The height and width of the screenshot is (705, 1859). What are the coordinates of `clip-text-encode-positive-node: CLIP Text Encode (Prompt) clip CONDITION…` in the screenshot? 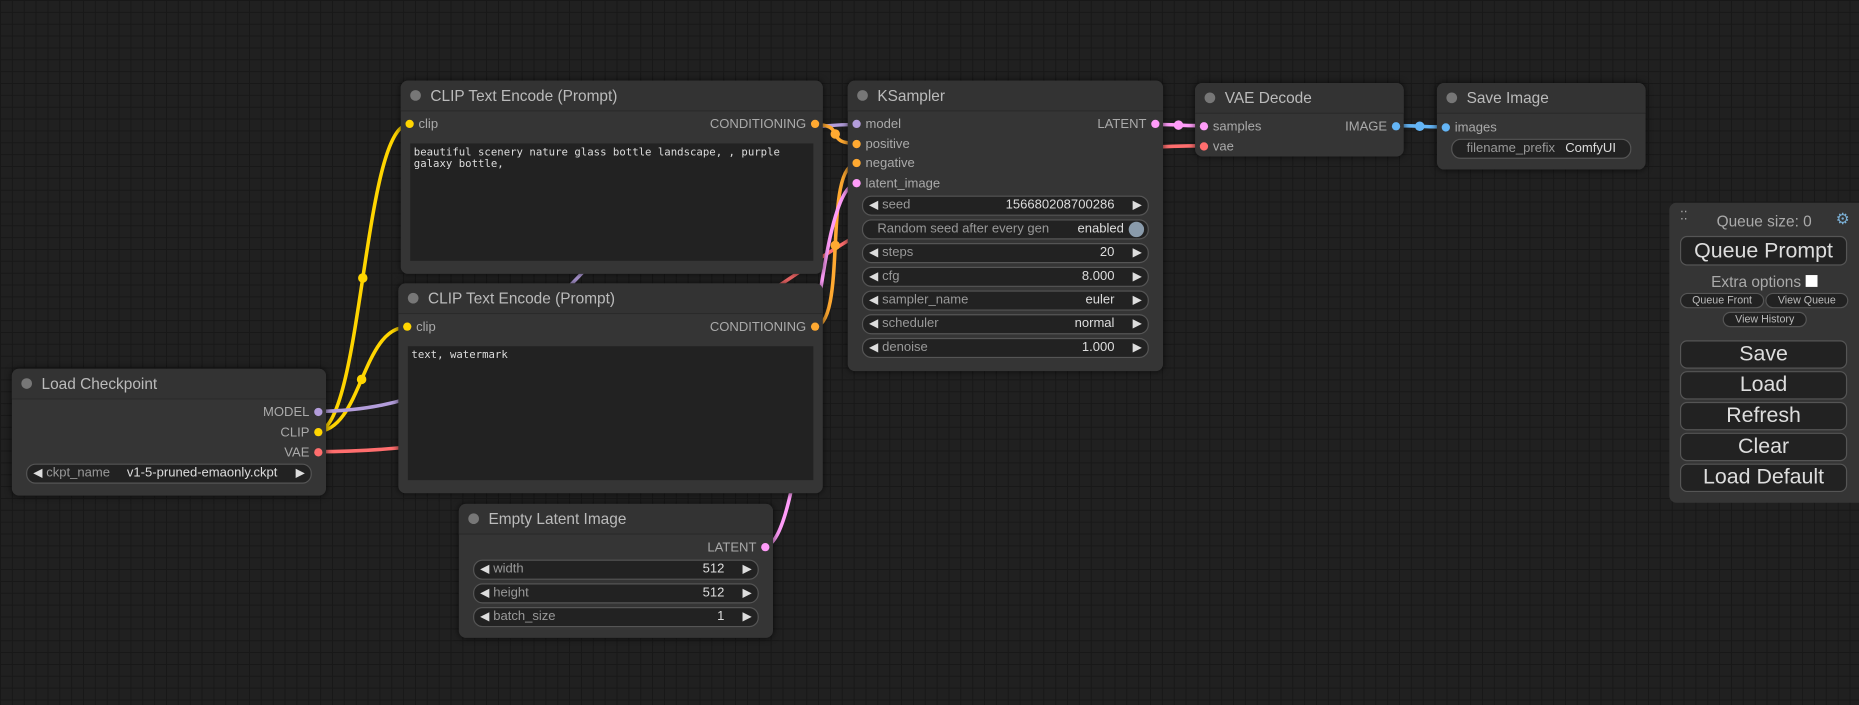 It's located at (611, 177).